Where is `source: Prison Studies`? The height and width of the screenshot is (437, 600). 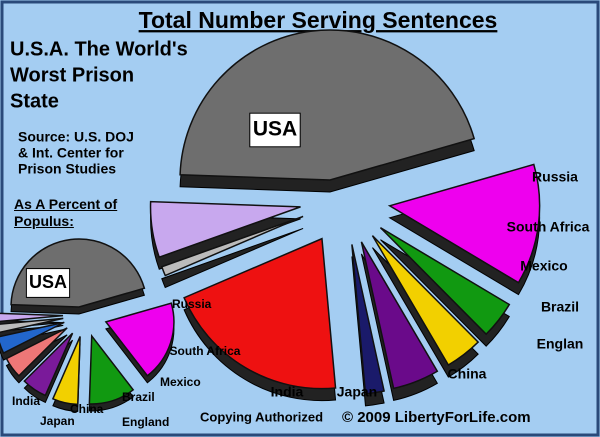 source: Prison Studies is located at coordinates (67, 169).